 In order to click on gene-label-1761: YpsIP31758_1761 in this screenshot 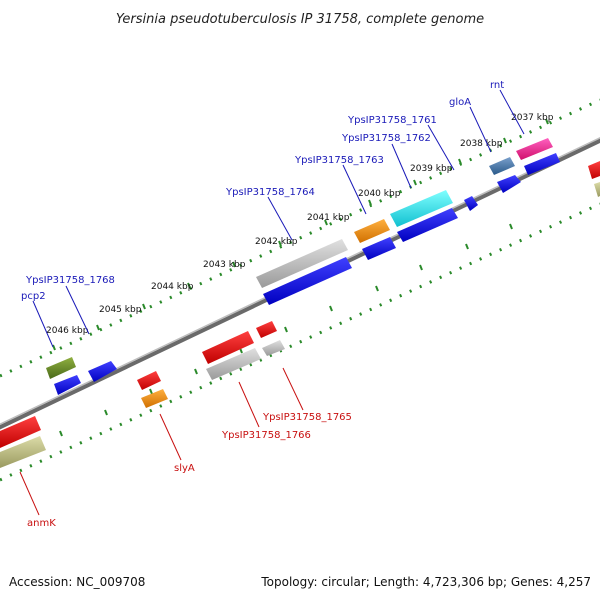, I will do `click(392, 120)`.